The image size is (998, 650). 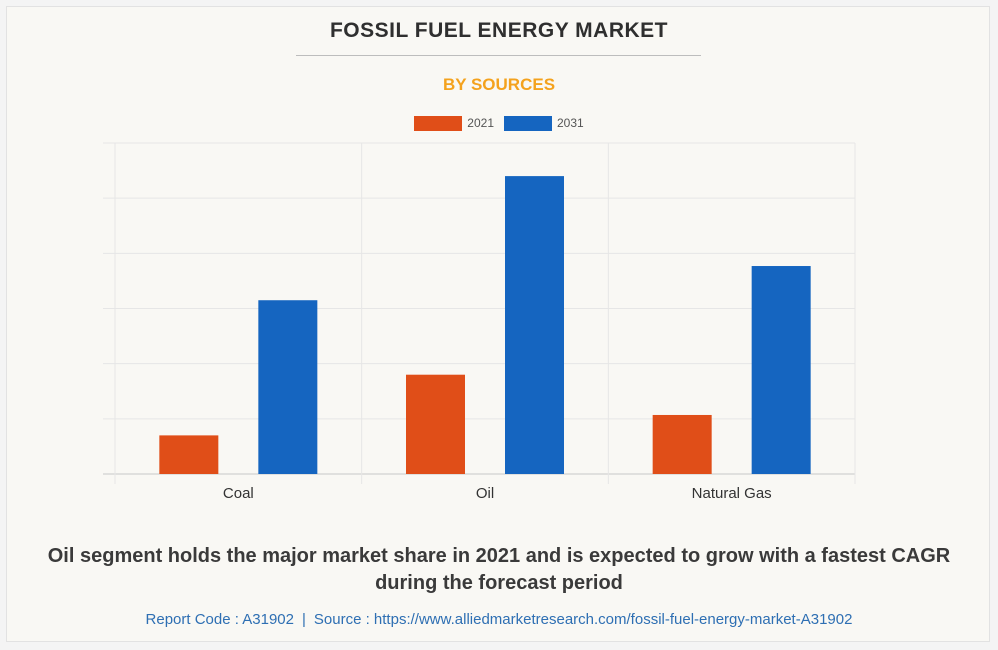 I want to click on legend-swatch-2031, so click(x=528, y=123).